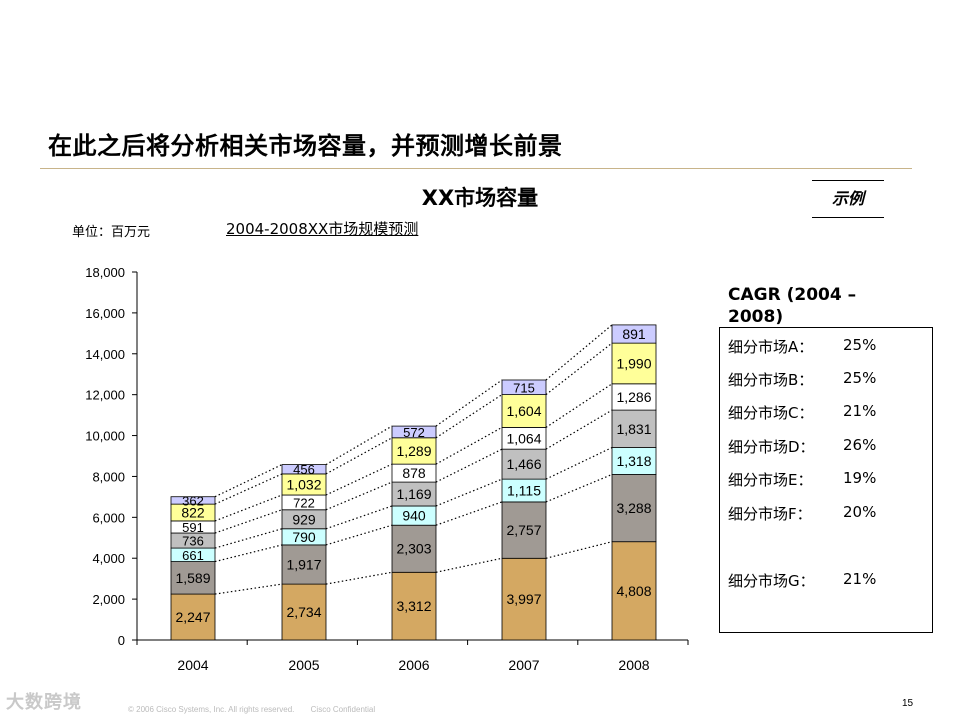 This screenshot has height=720, width=960. I want to click on cagr-value: 20%, so click(860, 512).